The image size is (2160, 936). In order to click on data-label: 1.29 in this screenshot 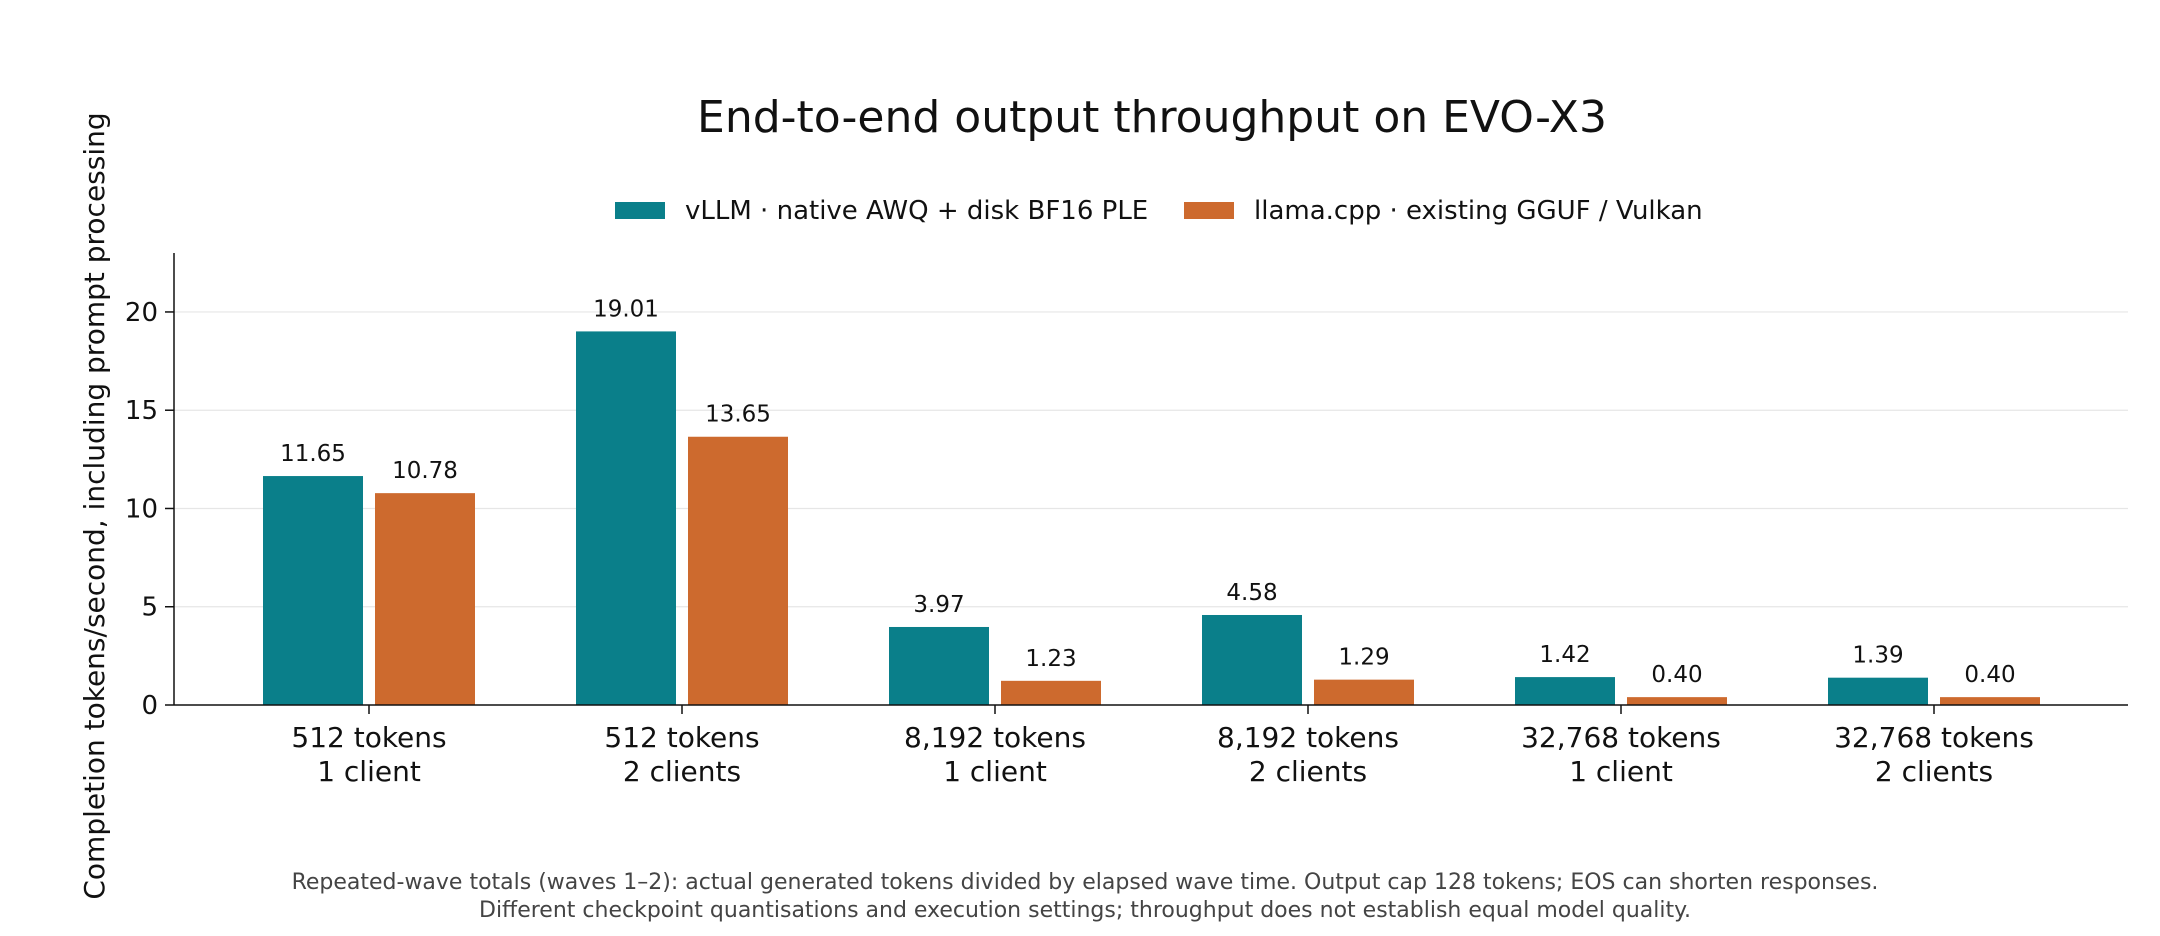, I will do `click(1363, 658)`.